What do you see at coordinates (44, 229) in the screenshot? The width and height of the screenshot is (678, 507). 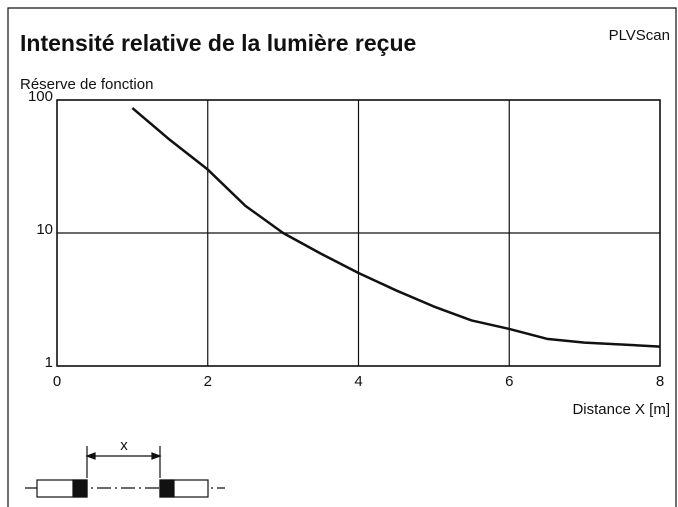 I see `y-tick-label: 10` at bounding box center [44, 229].